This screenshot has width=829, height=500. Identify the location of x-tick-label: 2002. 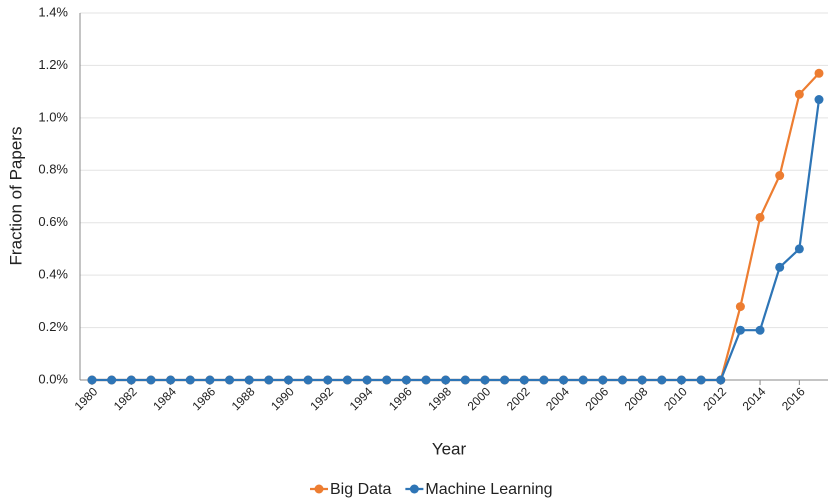
(518, 398).